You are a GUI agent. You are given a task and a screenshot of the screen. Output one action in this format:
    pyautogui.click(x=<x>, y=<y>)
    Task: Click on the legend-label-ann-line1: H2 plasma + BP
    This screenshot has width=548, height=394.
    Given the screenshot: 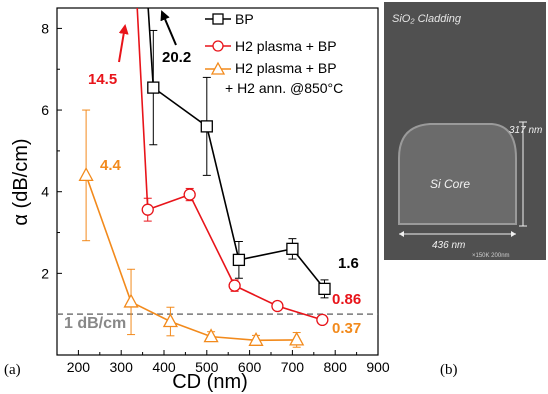 What is the action you would take?
    pyautogui.click(x=286, y=68)
    